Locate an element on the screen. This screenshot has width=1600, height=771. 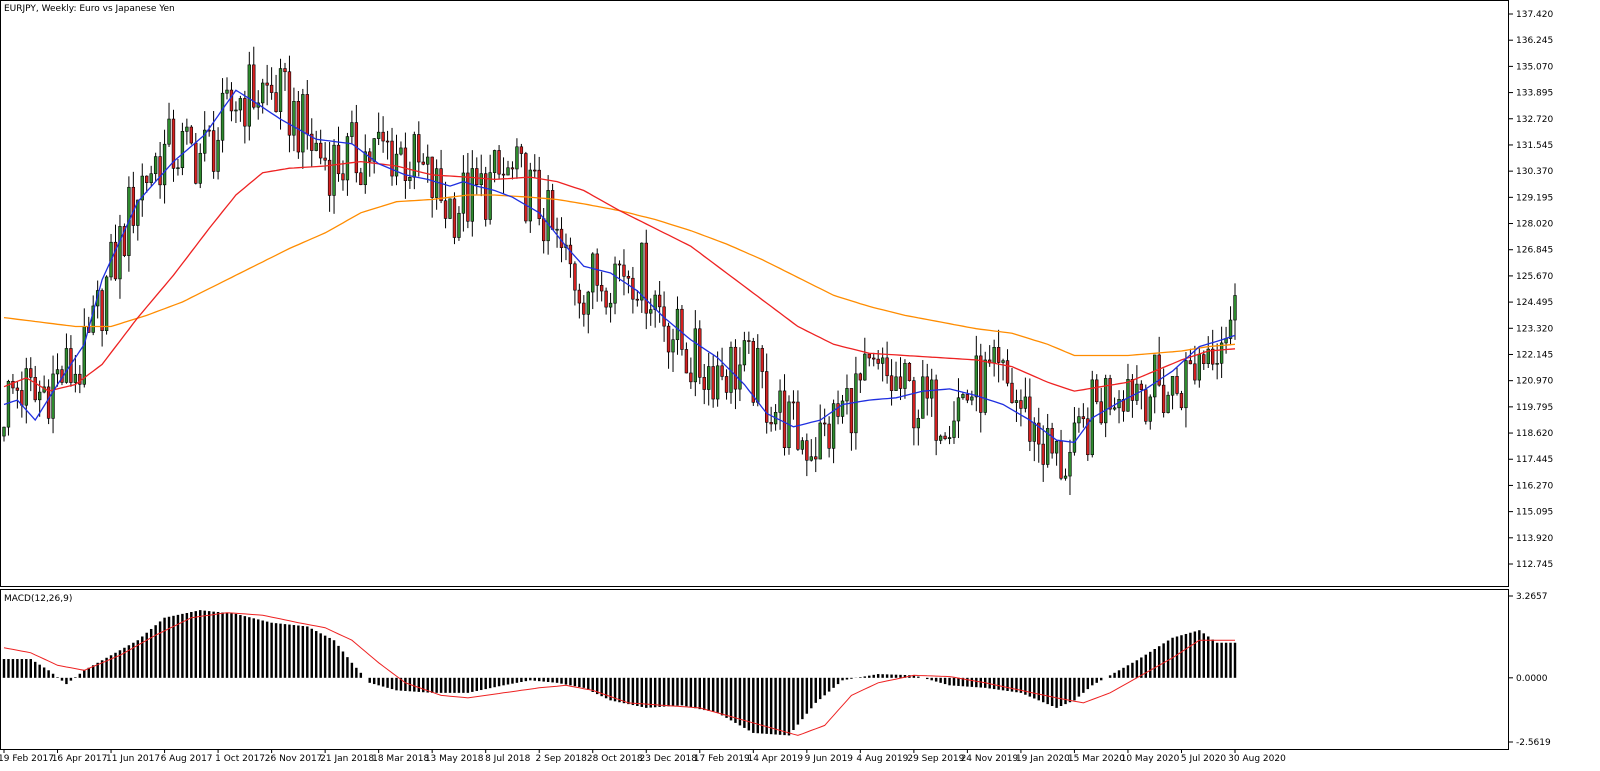
price-tick-label: 124.495 is located at coordinates (1534, 303).